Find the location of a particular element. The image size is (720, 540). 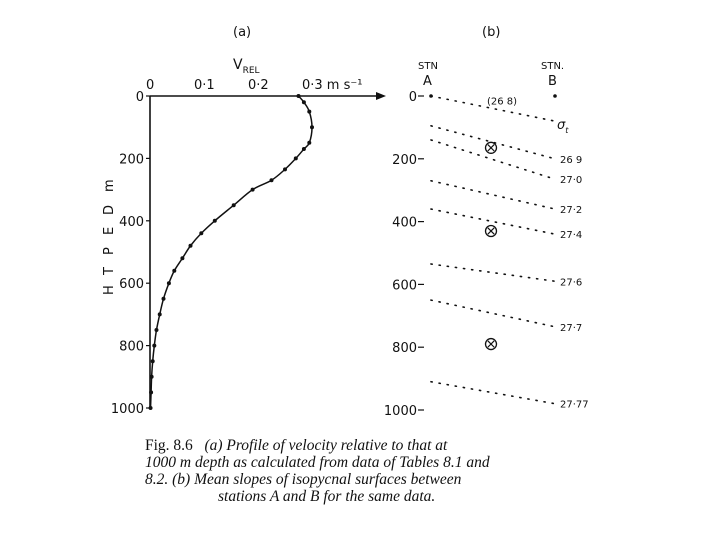

depth-tick-label: 800 is located at coordinates (404, 348).